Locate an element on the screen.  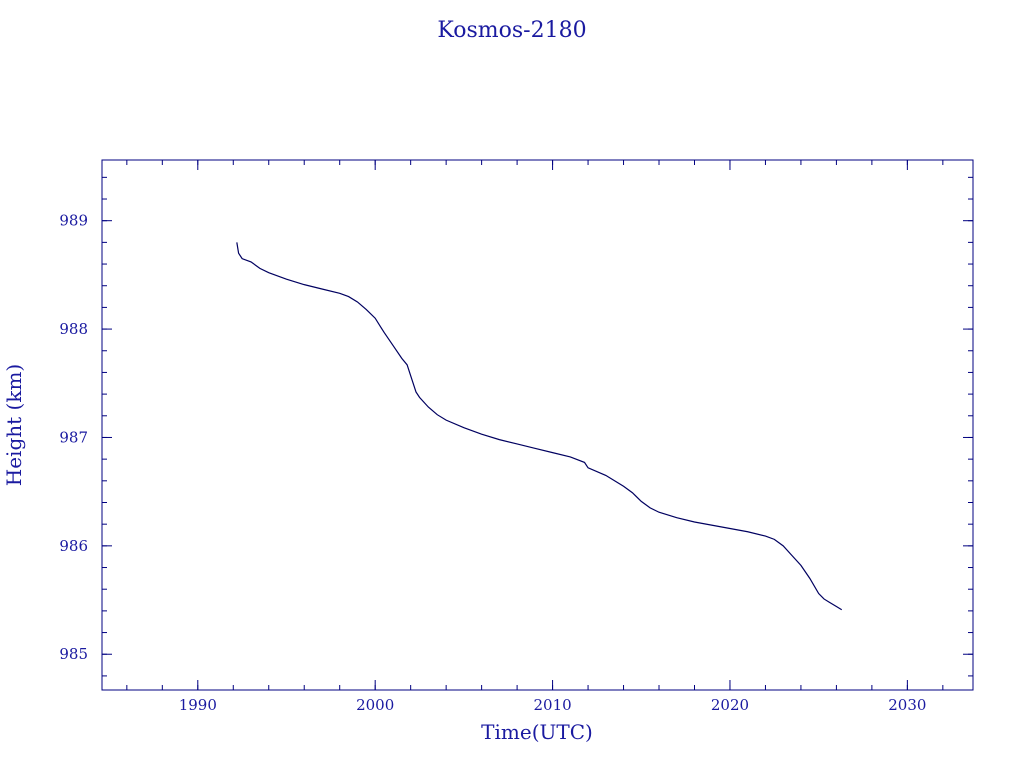
x-tick-label: 1990 is located at coordinates (198, 705).